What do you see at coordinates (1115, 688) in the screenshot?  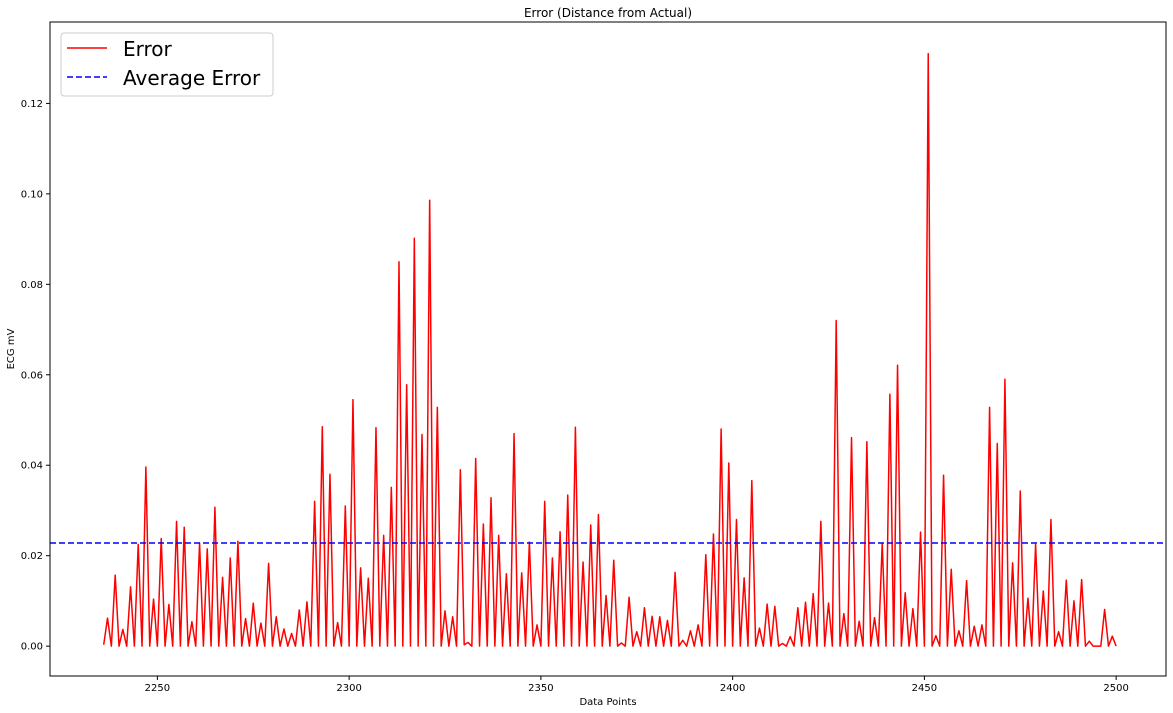 I see `x-tick-label: 2500` at bounding box center [1115, 688].